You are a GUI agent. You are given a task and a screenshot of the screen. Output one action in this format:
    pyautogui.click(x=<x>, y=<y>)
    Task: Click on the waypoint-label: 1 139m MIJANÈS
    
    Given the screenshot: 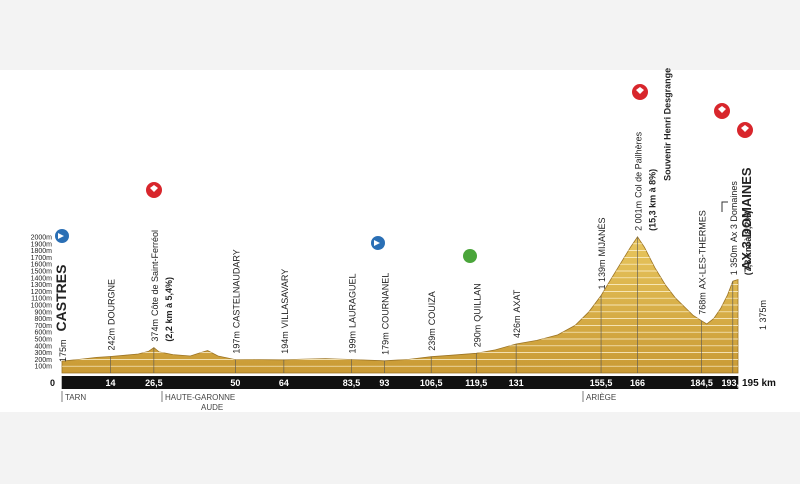 What is the action you would take?
    pyautogui.click(x=602, y=254)
    